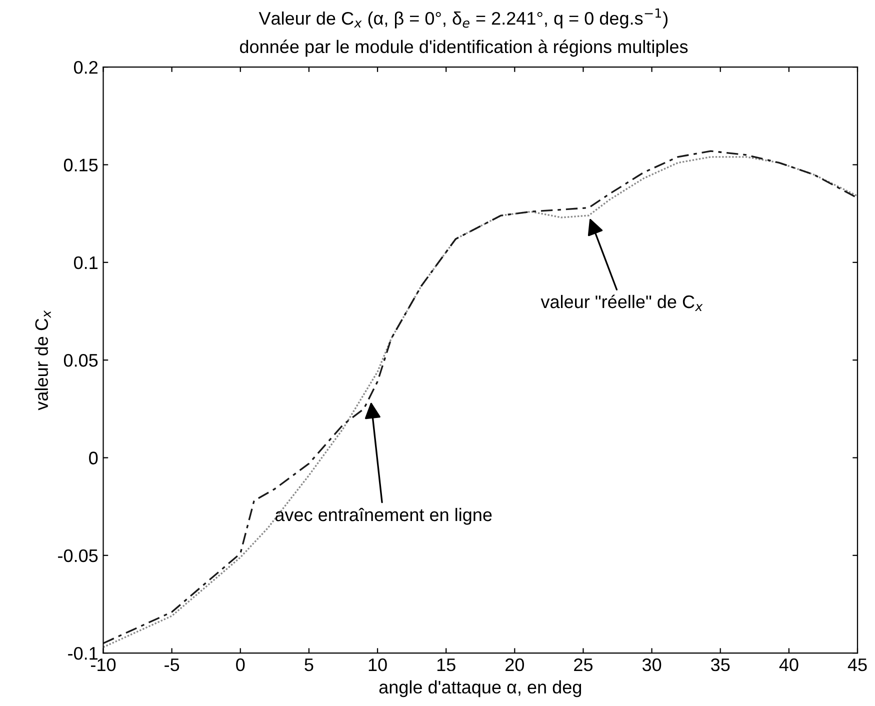 The image size is (875, 706). Describe the element at coordinates (652, 665) in the screenshot. I see `x-tick-label: 30` at that location.